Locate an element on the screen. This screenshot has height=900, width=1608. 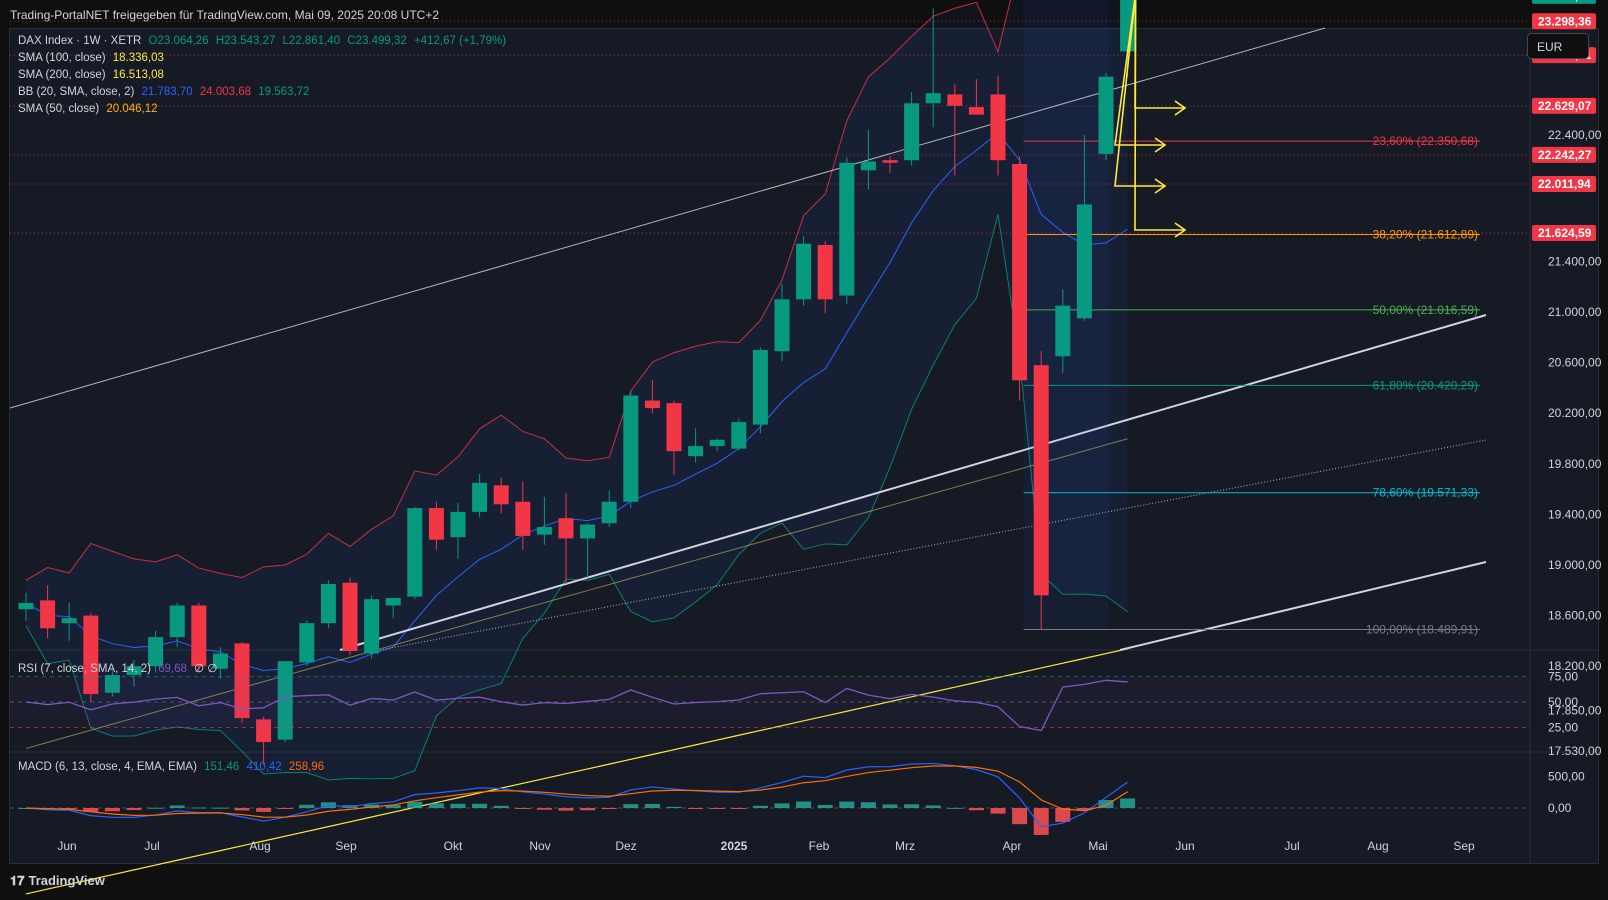
price-axis-label: 20.200,00 is located at coordinates (1575, 413).